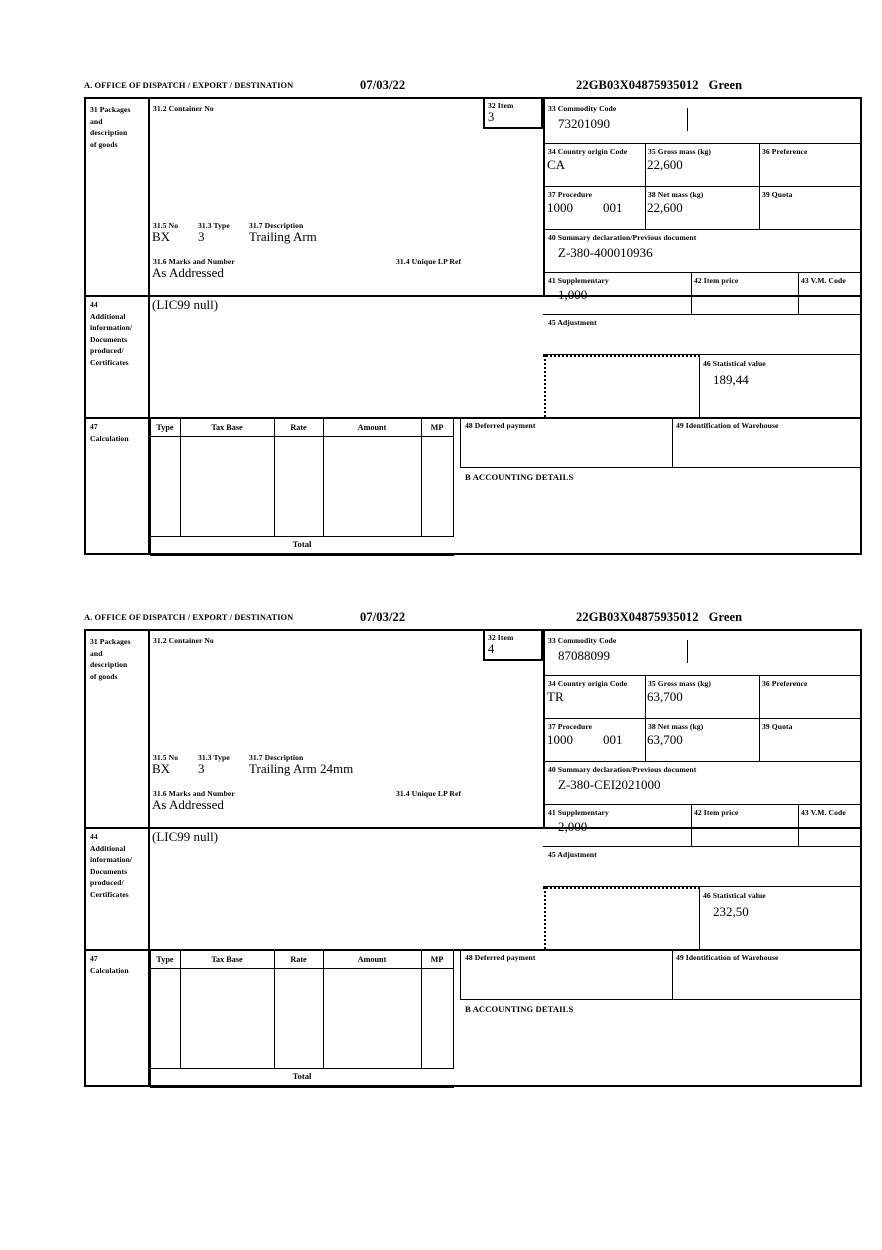 This screenshot has width=882, height=1250. What do you see at coordinates (716, 812) in the screenshot?
I see `field-42-label: 42 Item price` at bounding box center [716, 812].